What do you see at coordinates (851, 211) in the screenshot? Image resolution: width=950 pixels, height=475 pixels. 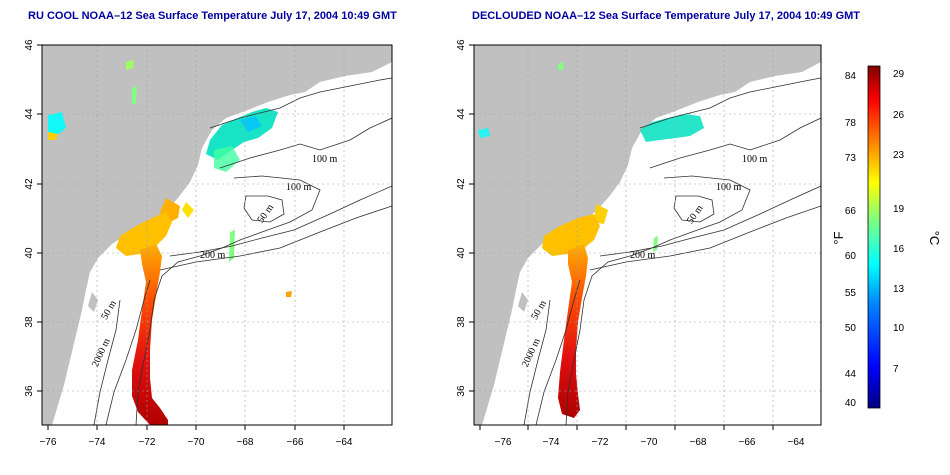 I see `fahrenheit-tick: 66` at bounding box center [851, 211].